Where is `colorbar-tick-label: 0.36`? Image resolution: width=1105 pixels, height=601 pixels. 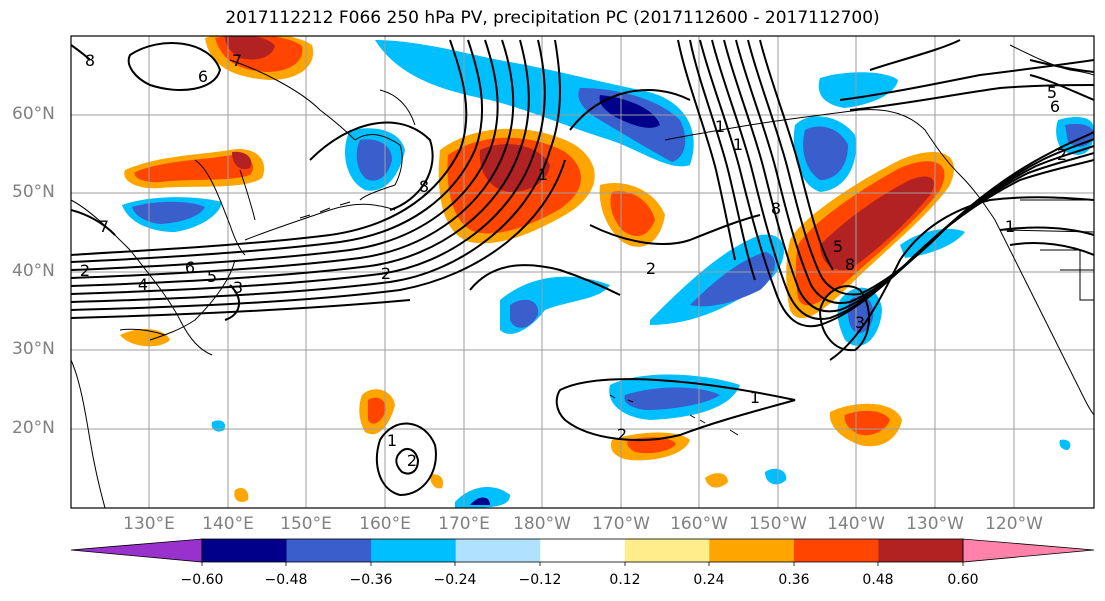
colorbar-tick-label: 0.36 is located at coordinates (794, 580).